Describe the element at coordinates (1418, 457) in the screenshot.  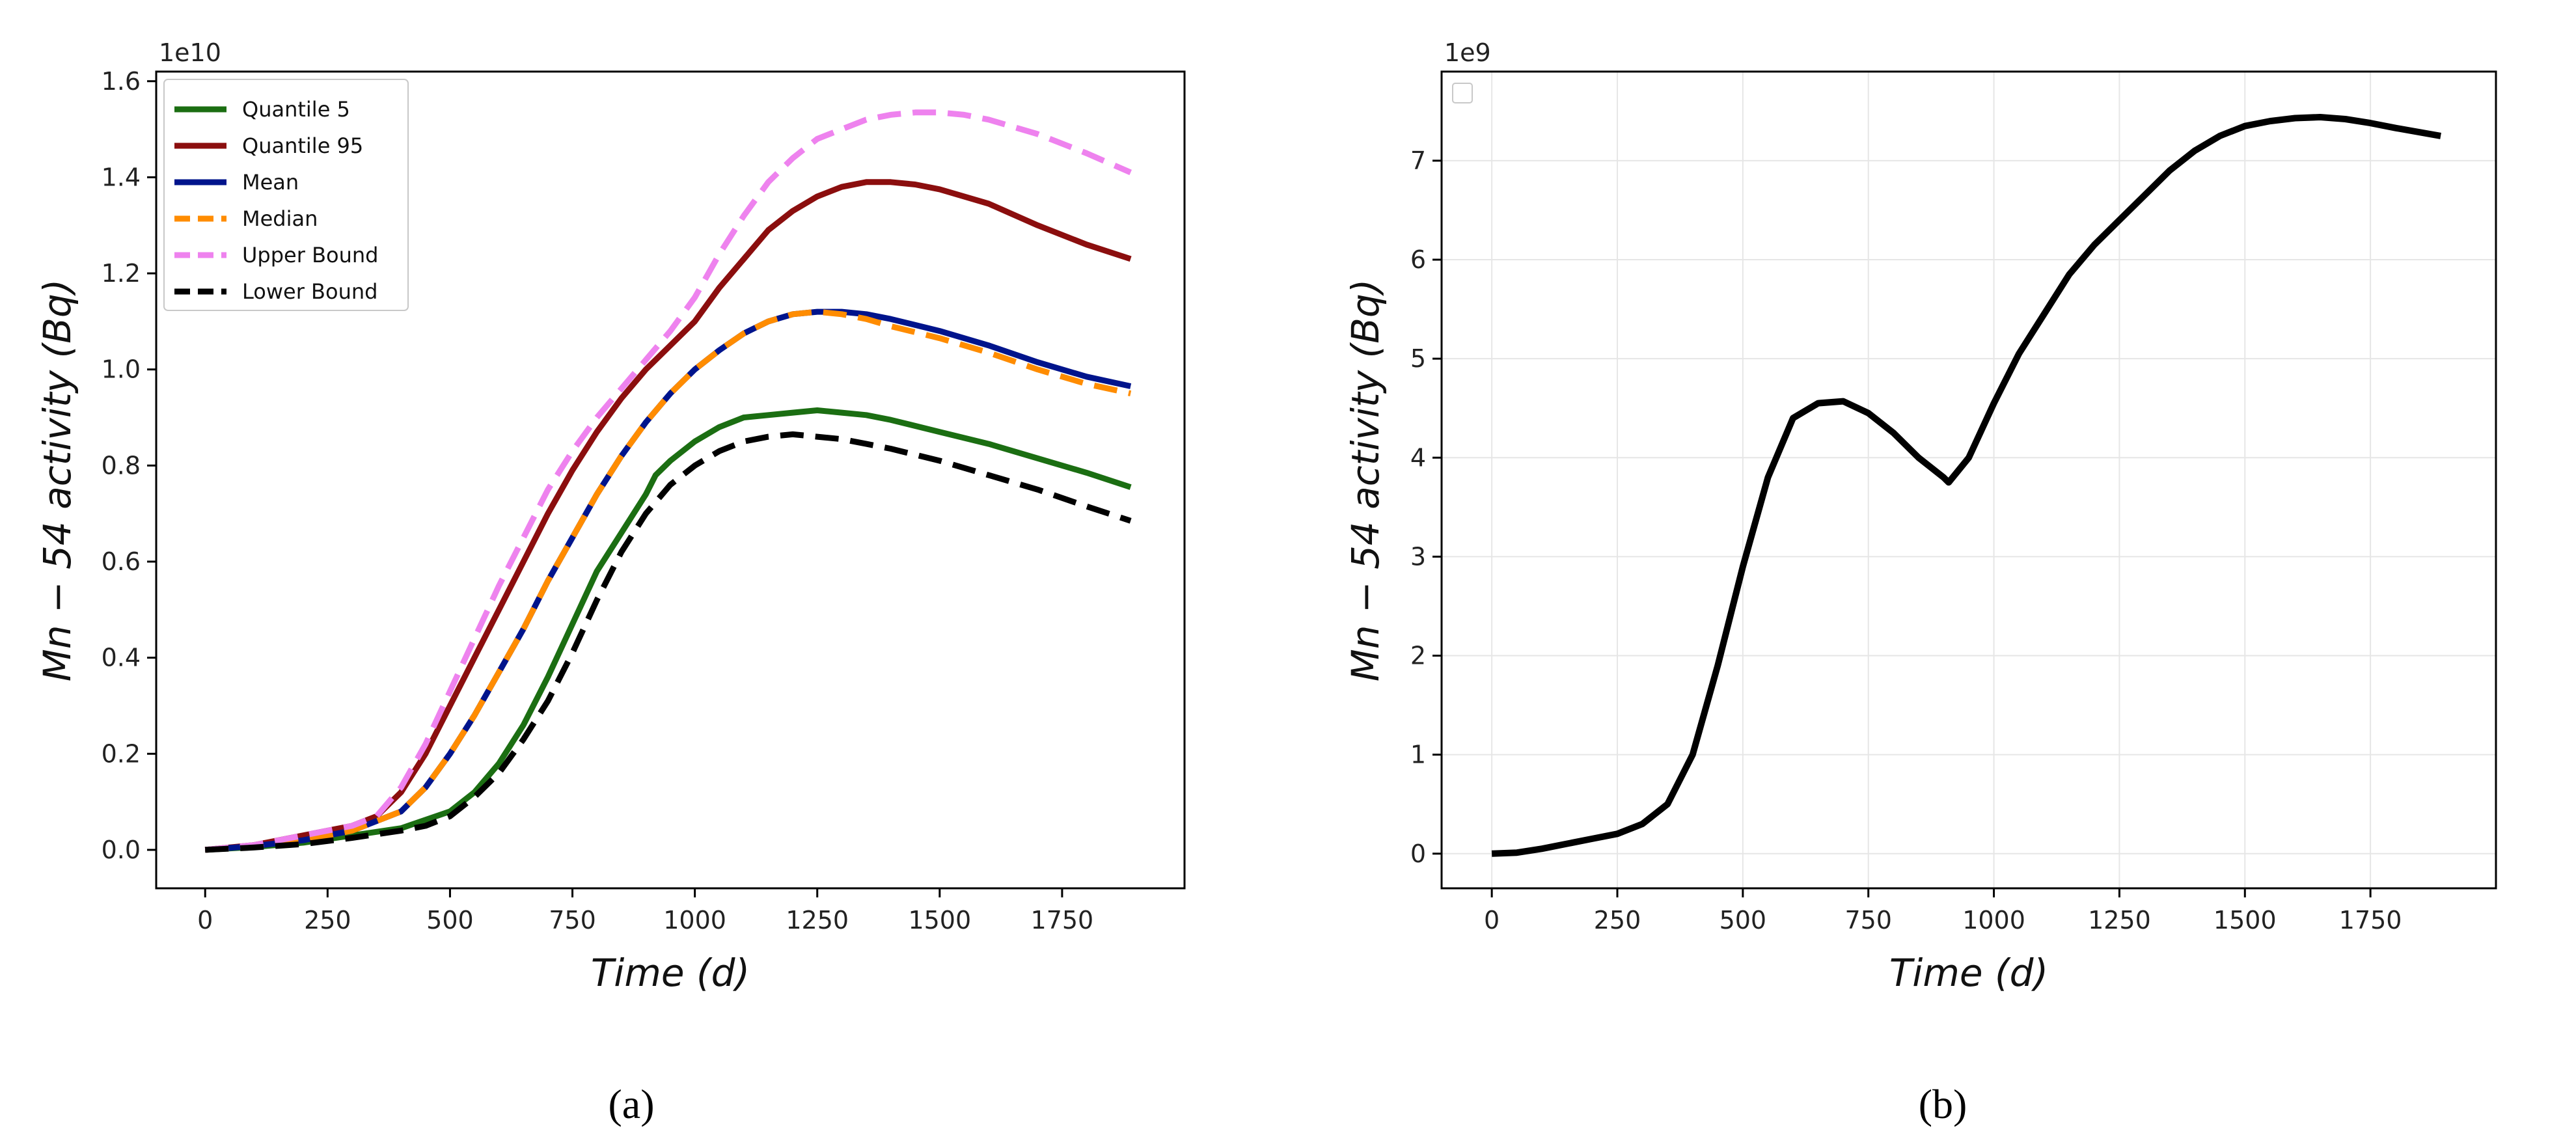
I see `y-tick-label: 4` at that location.